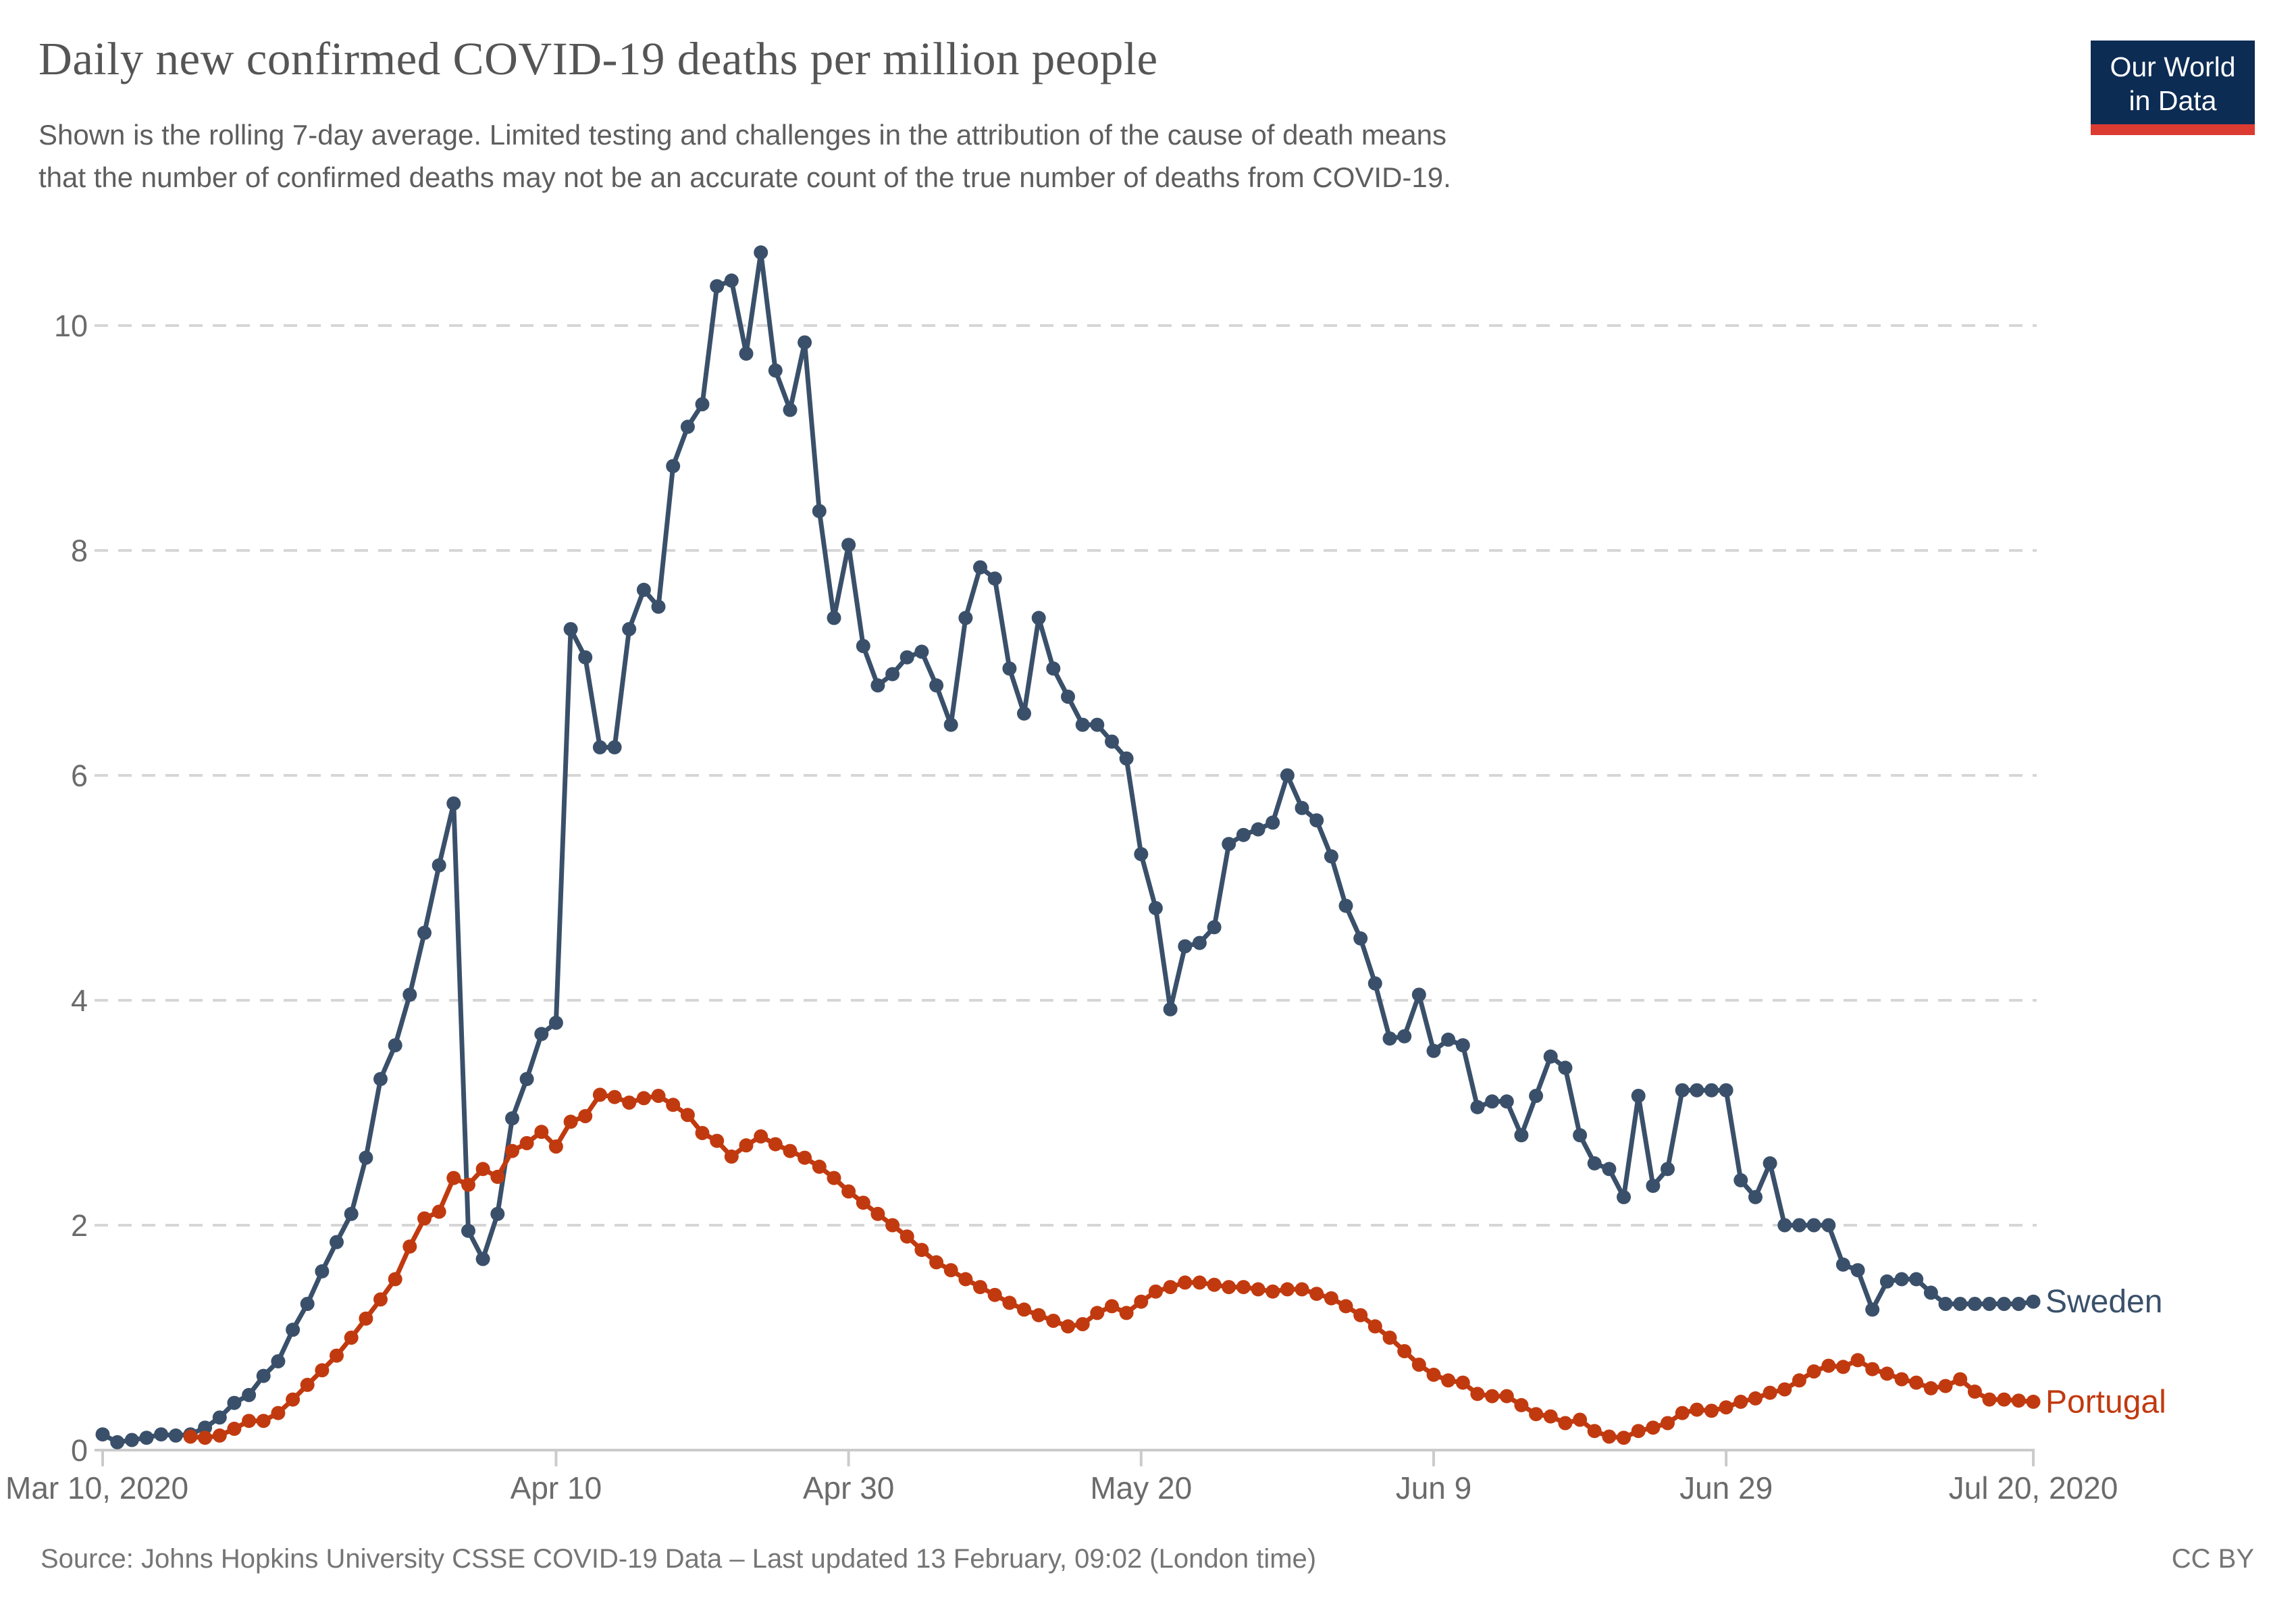 This screenshot has height=1621, width=2296. Describe the element at coordinates (2212, 1559) in the screenshot. I see `license-link: CC BY` at that location.